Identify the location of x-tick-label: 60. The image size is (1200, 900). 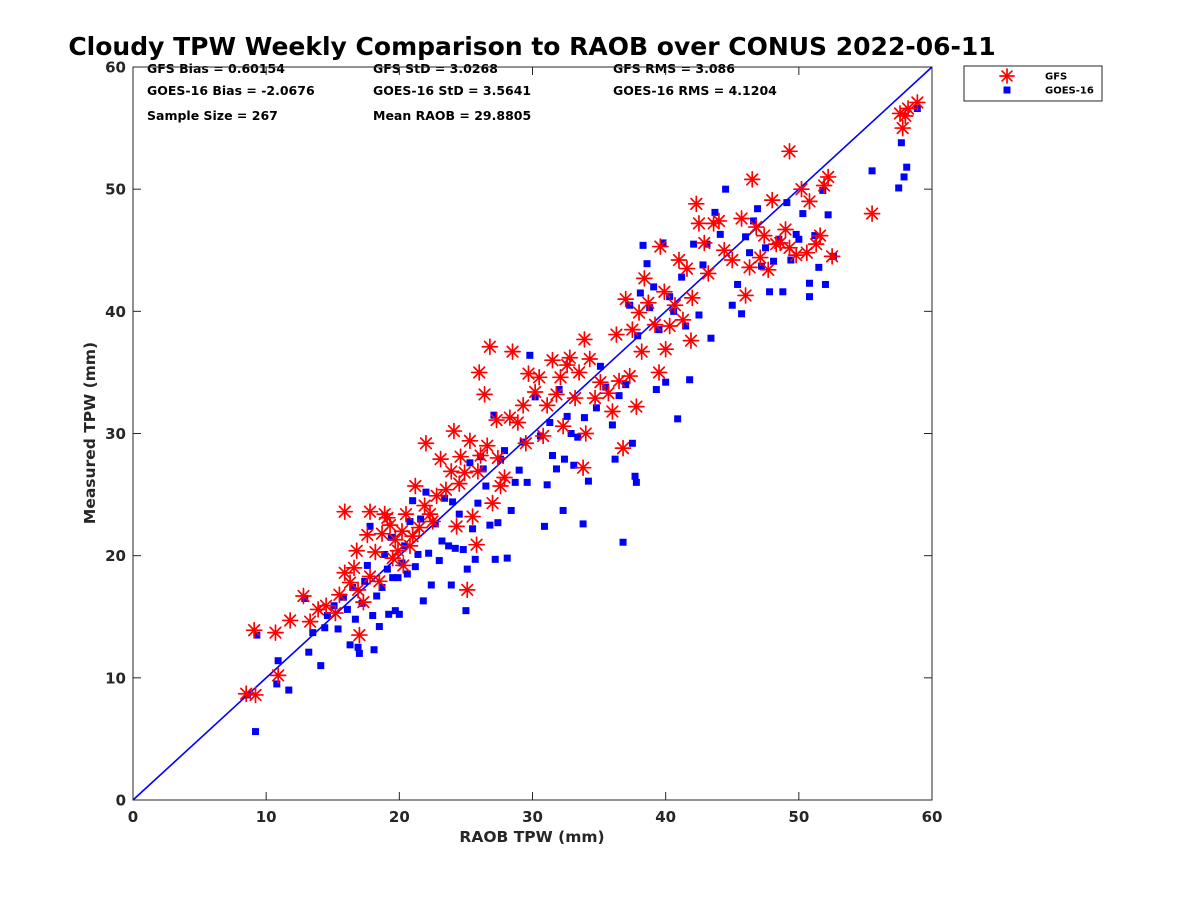
(932, 817).